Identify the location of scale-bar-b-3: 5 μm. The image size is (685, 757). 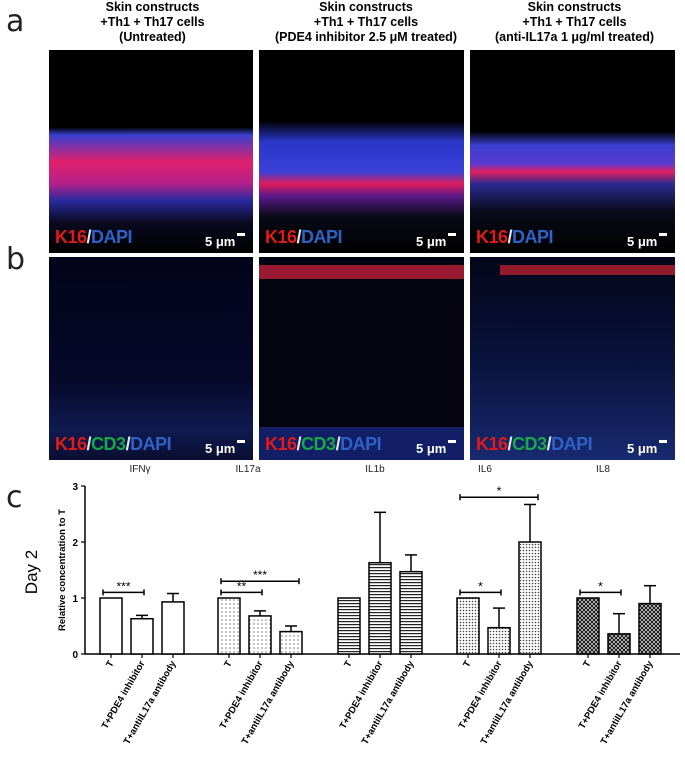
(653, 448).